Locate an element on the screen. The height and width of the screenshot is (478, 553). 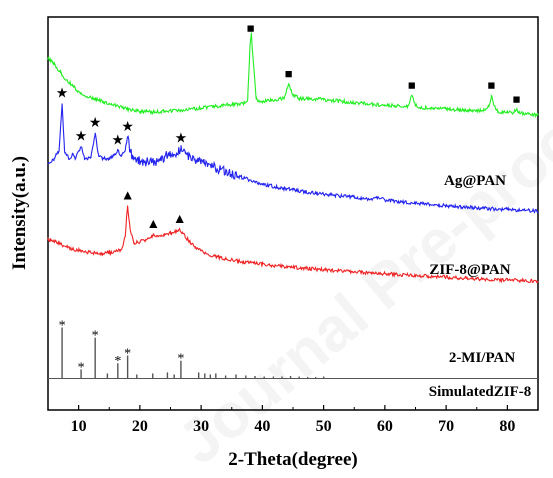
x-tick-label: 80 is located at coordinates (507, 426).